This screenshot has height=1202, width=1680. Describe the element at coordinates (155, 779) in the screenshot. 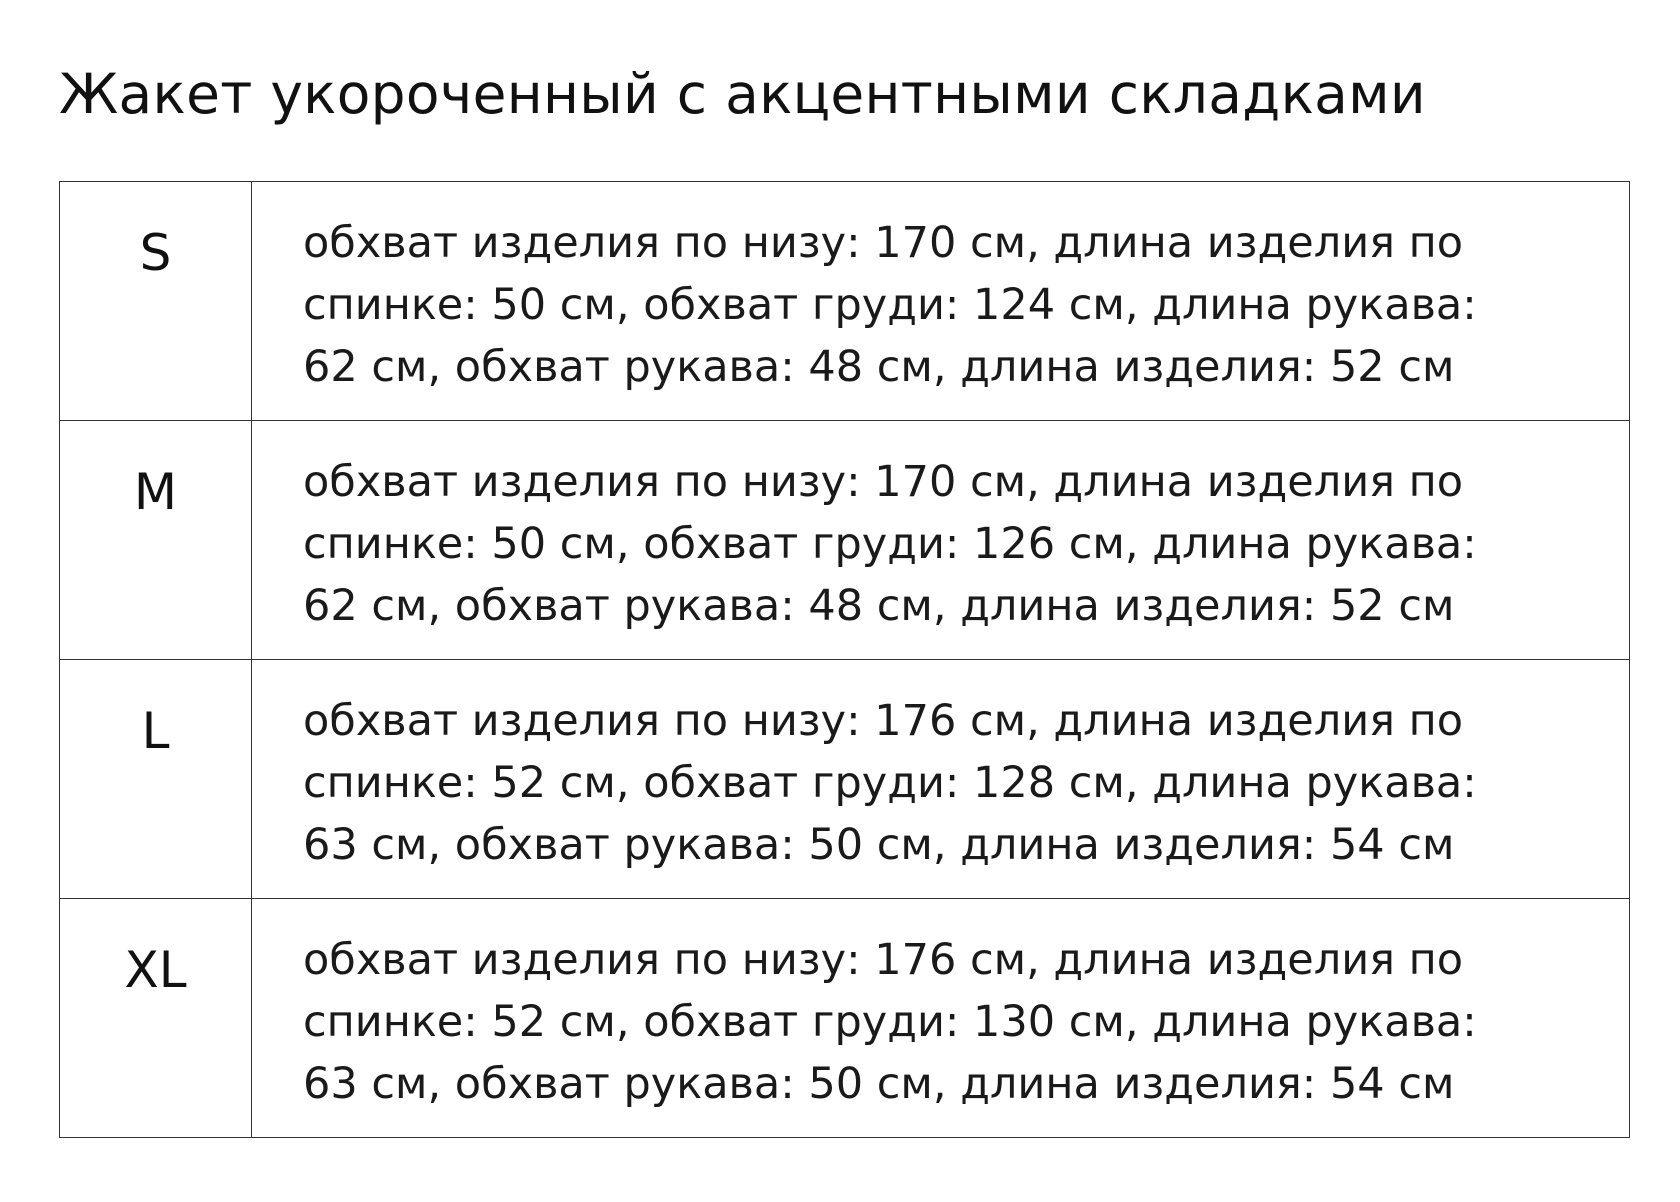

I see `size-label: L` at that location.